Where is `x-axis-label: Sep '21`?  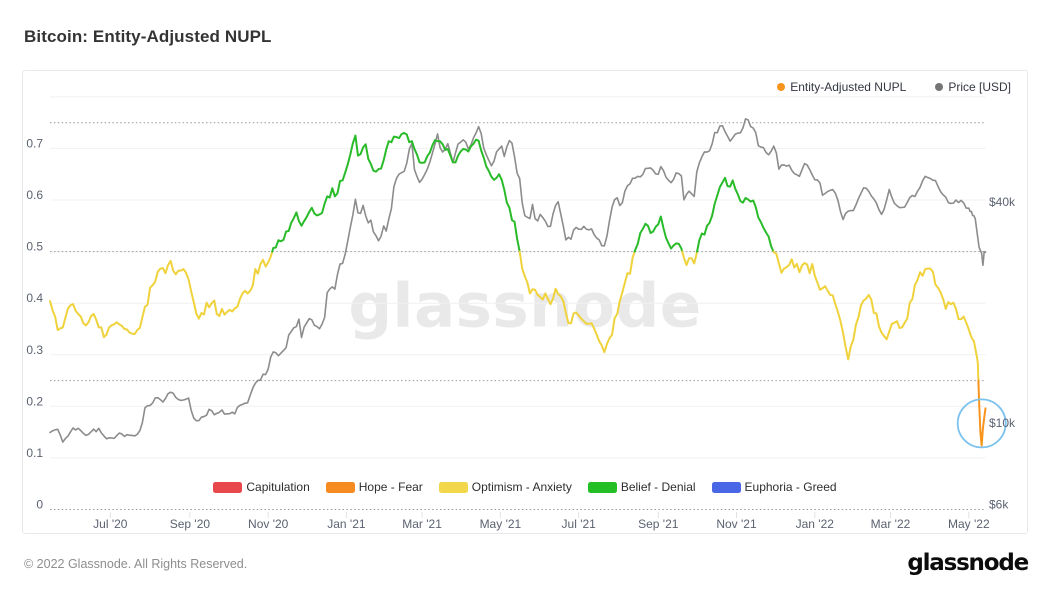
x-axis-label: Sep '21 is located at coordinates (658, 524).